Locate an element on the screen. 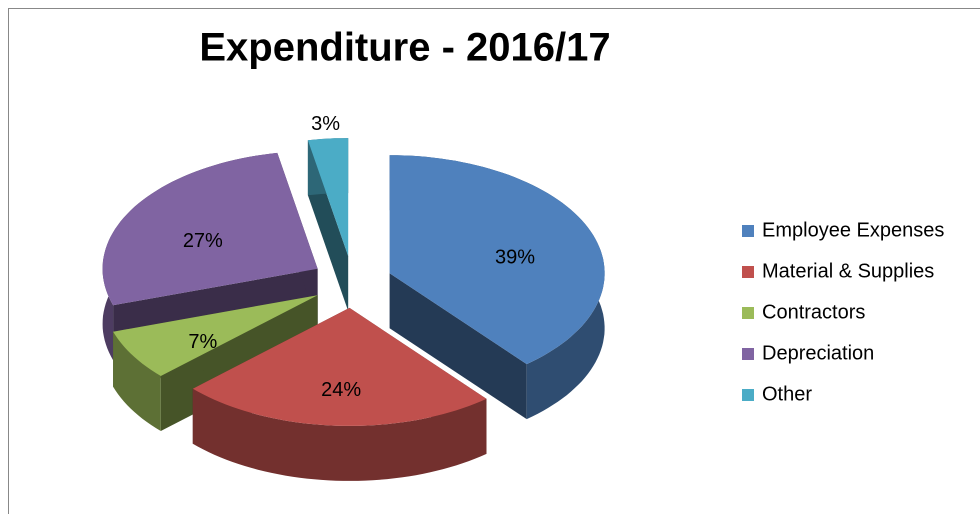  data-label: 27% is located at coordinates (203, 241).